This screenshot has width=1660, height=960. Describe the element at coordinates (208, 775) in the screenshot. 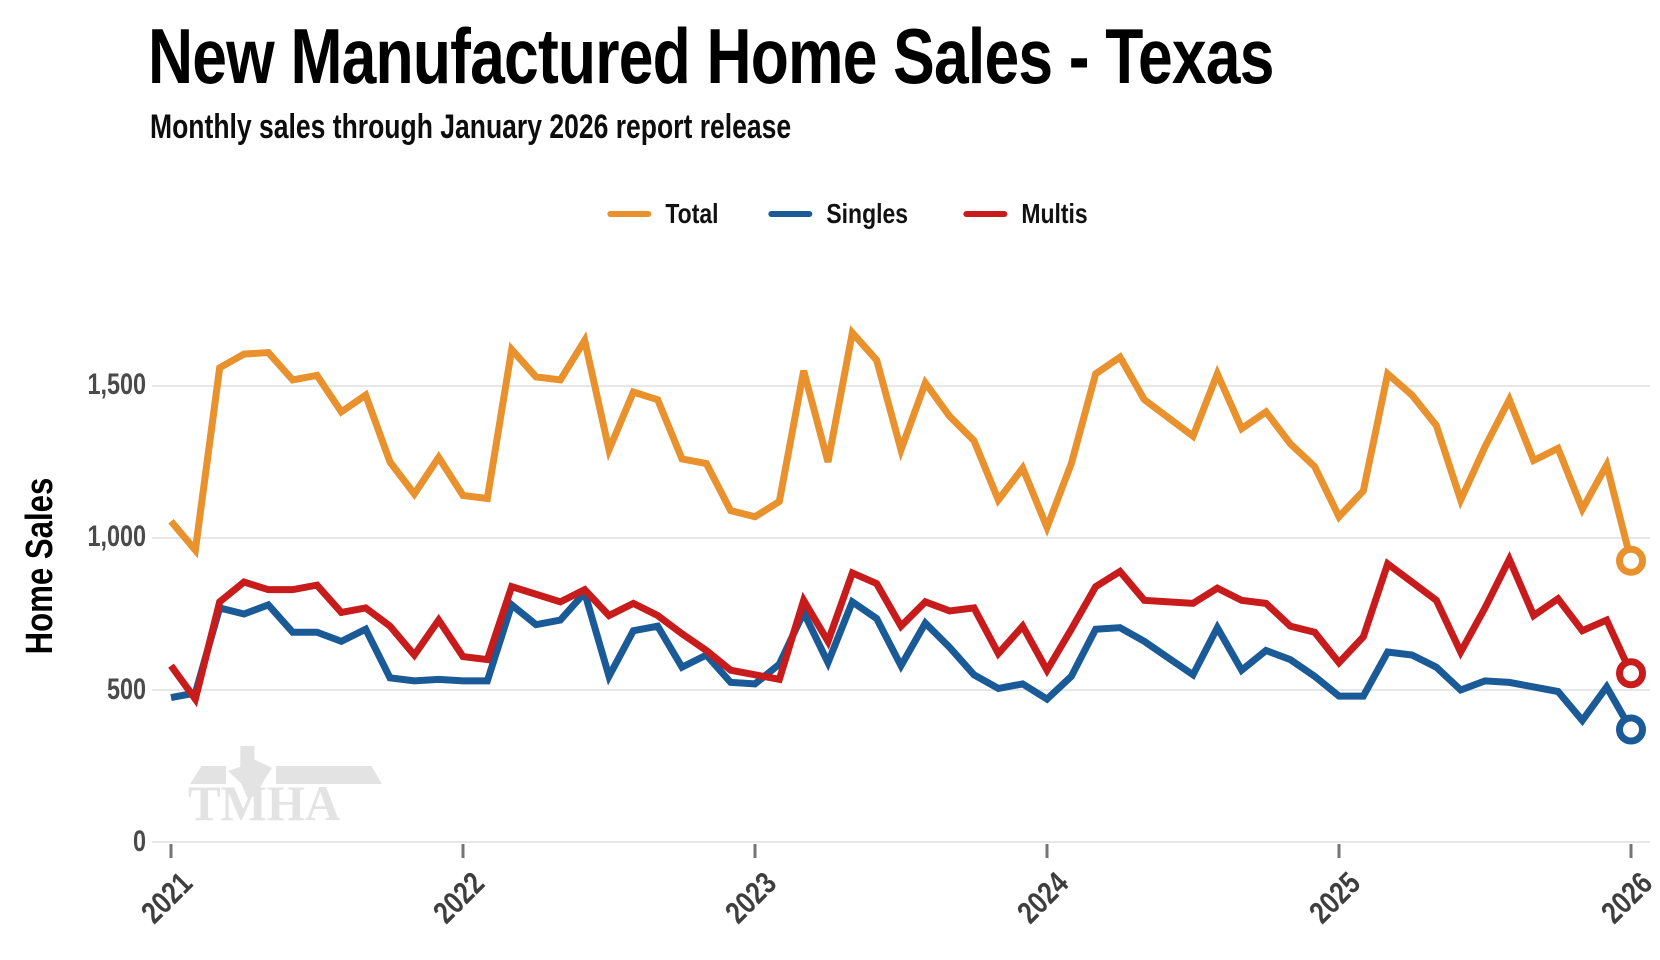

I see `watermark-roof-left-icon` at that location.